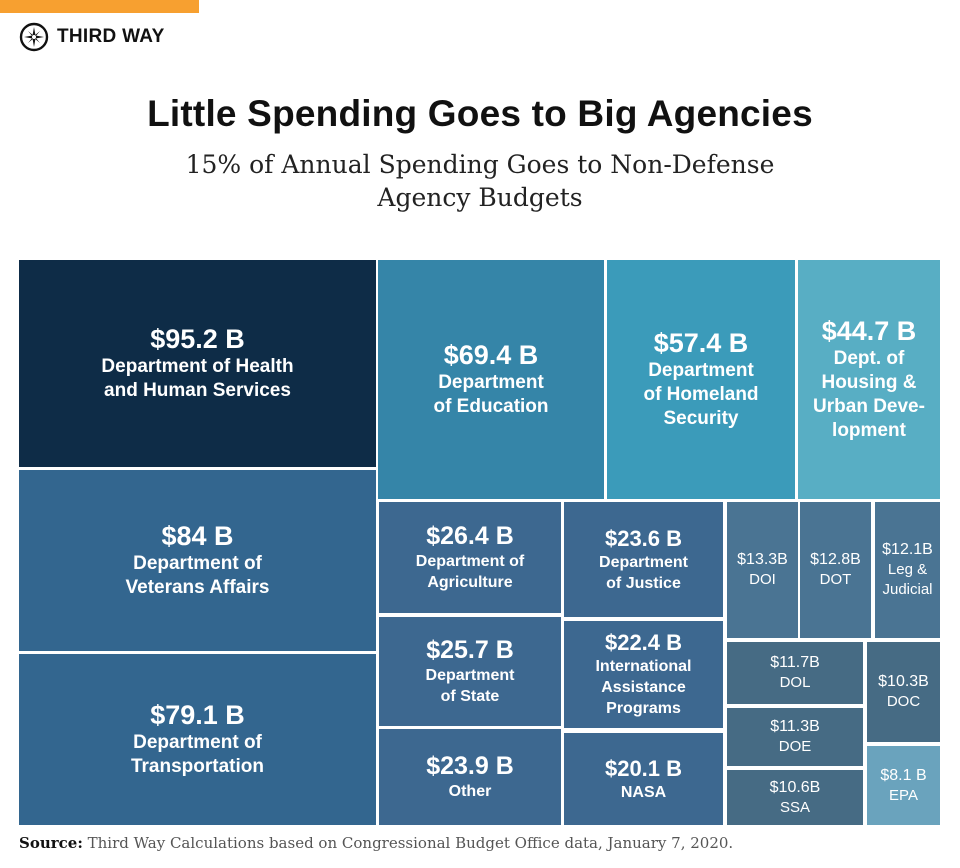  I want to click on brand-name: THIRD WAY, so click(111, 36).